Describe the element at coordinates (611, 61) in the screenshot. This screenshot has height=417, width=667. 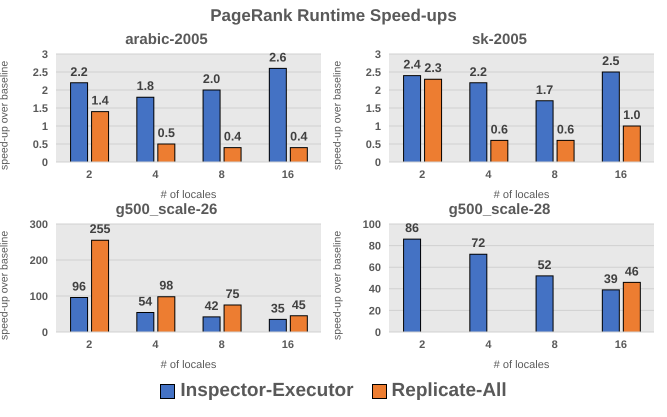
I see `data-label: 2.5` at that location.